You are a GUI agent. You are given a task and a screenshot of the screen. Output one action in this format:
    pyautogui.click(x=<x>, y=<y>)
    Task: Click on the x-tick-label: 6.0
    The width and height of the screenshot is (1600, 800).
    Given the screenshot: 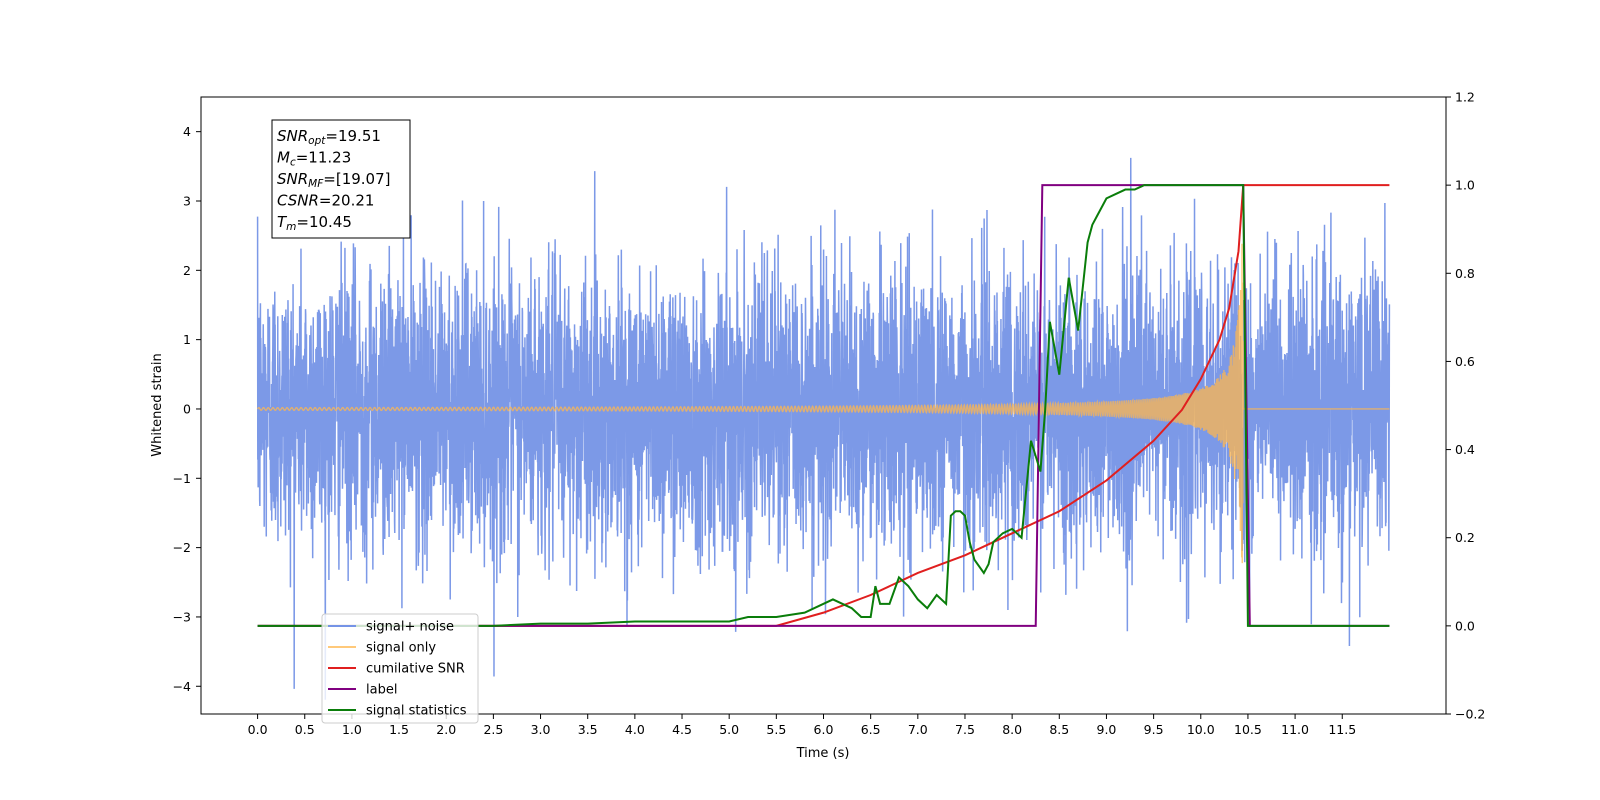 What is the action you would take?
    pyautogui.click(x=824, y=729)
    